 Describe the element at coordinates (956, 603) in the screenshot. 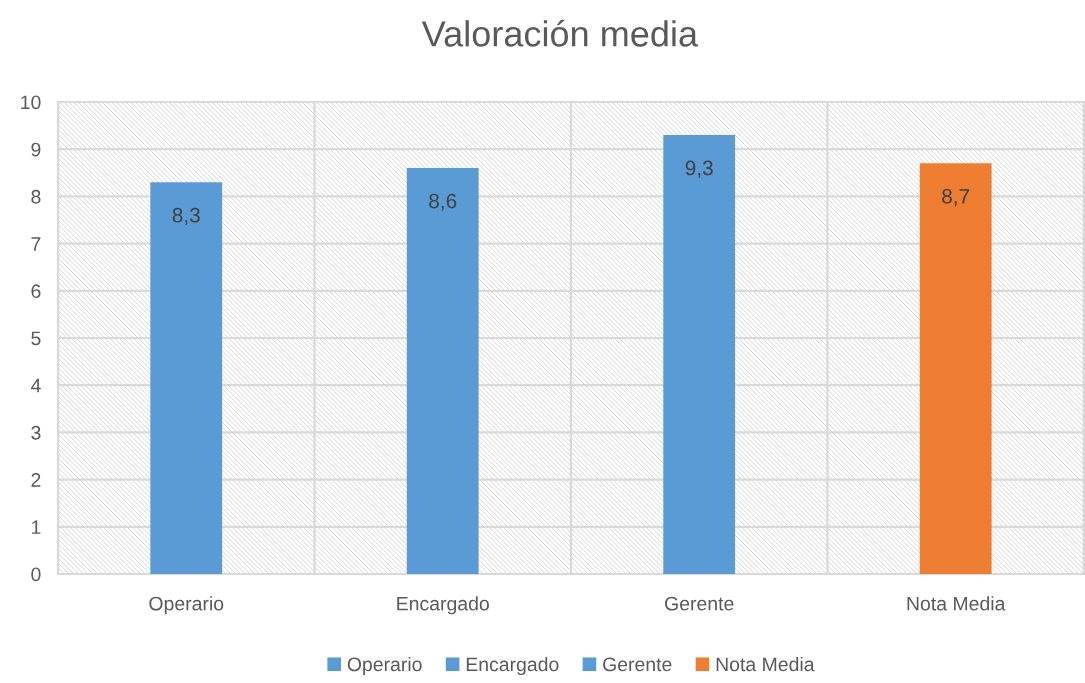

I see `x-tick-label: Nota Media` at that location.